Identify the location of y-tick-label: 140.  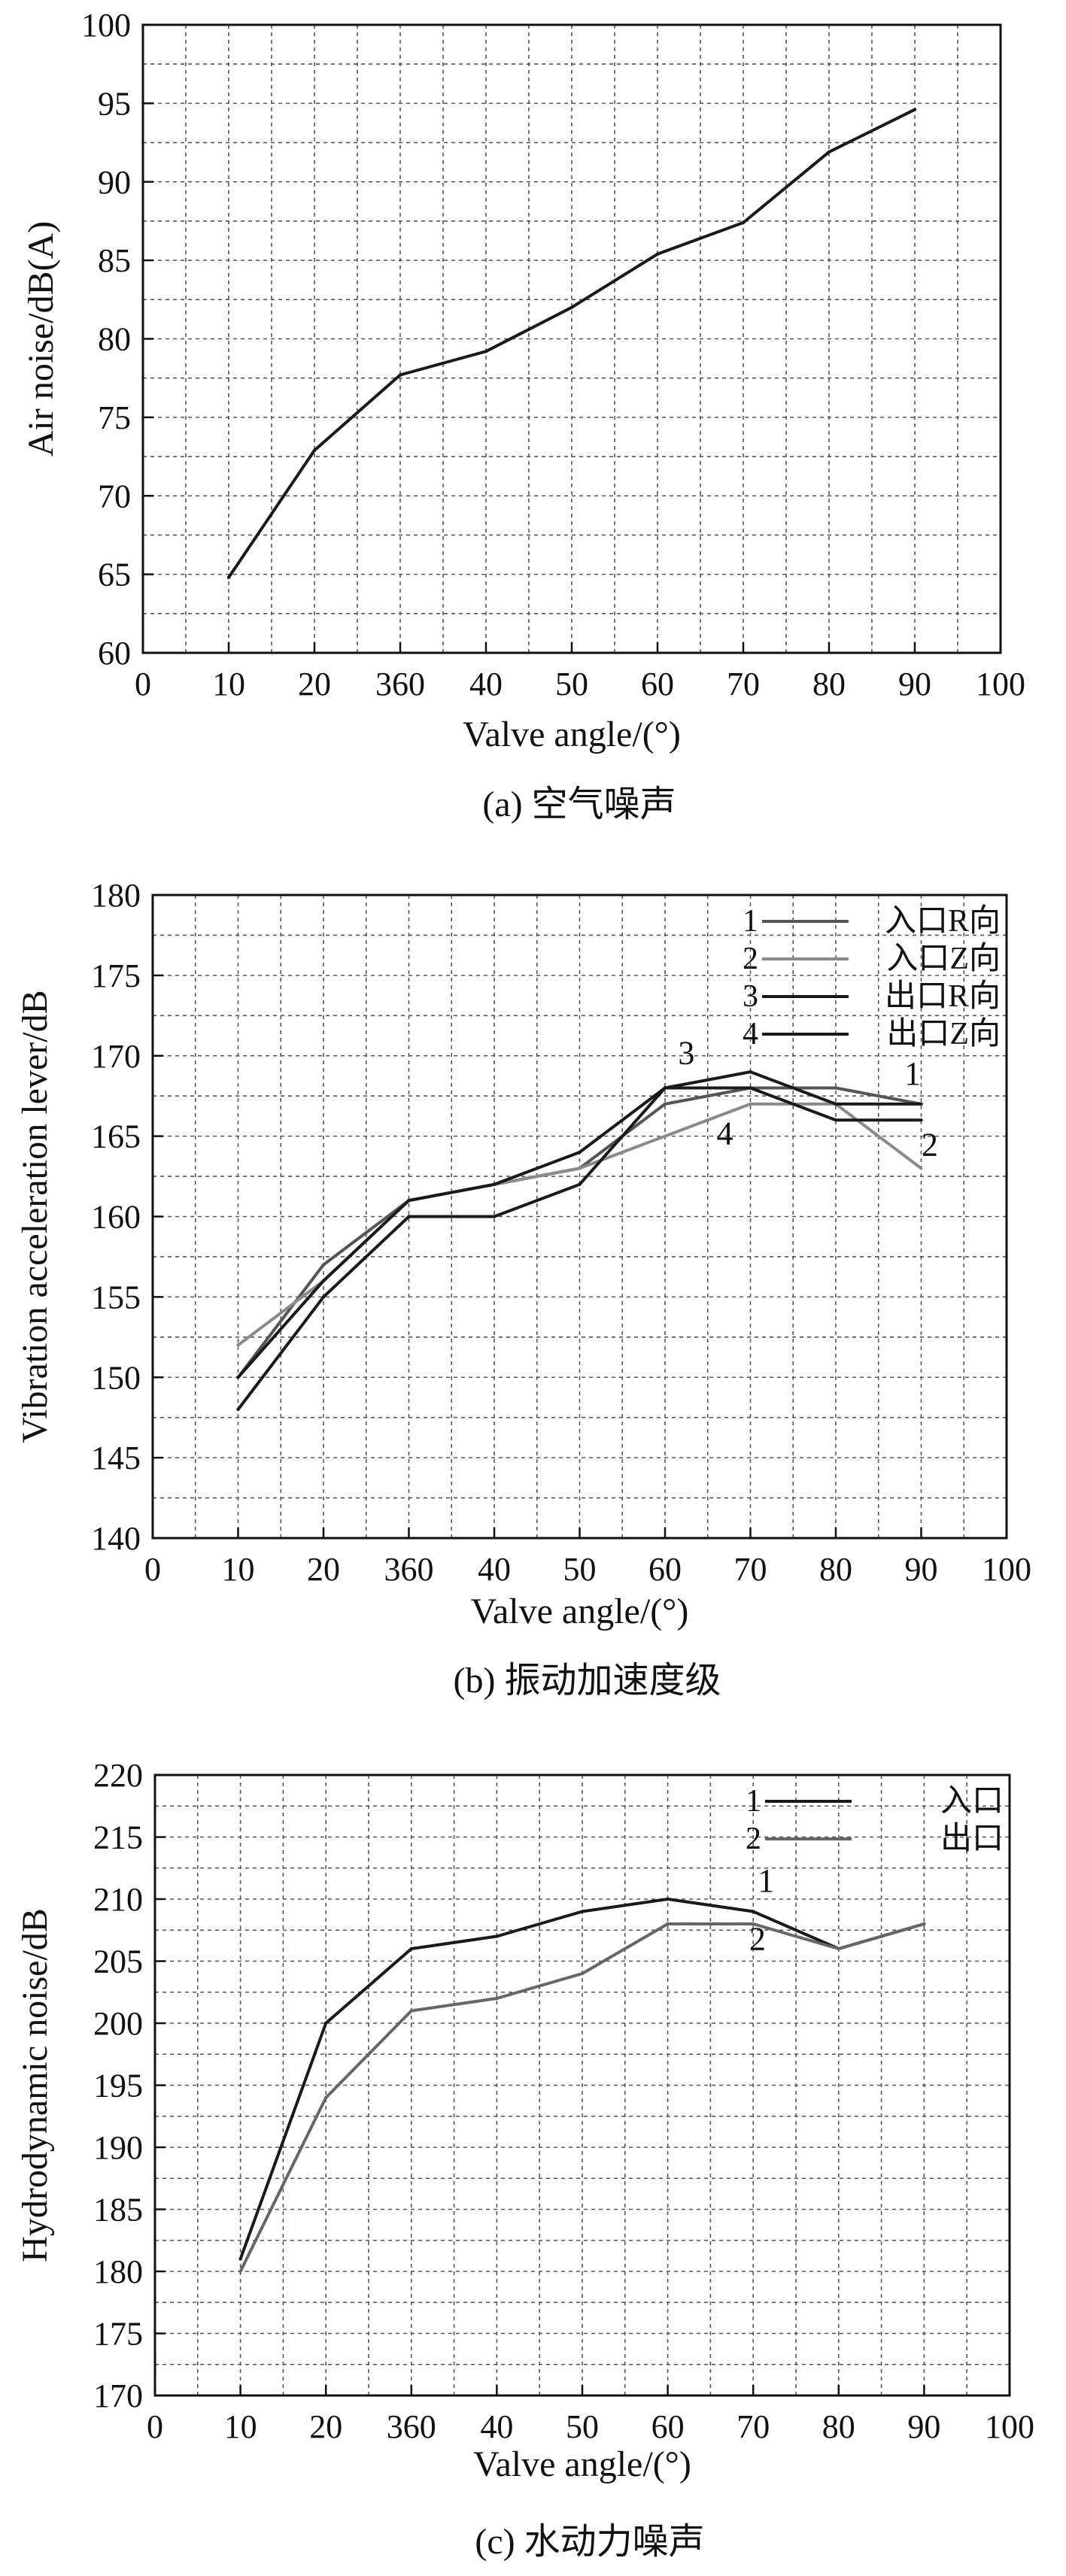
(116, 1538).